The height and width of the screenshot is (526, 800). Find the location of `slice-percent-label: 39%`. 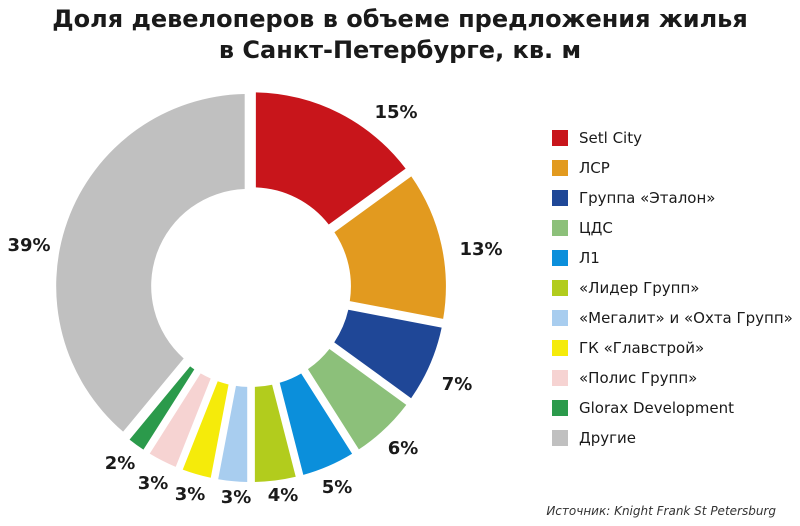

slice-percent-label: 39% is located at coordinates (28, 245).